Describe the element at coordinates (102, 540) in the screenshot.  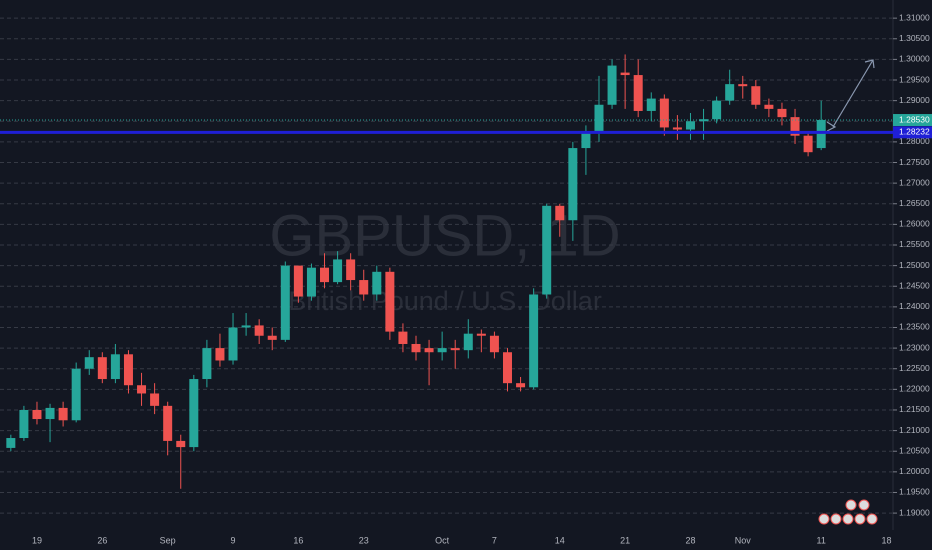
I see `x-tick-label: 26` at that location.